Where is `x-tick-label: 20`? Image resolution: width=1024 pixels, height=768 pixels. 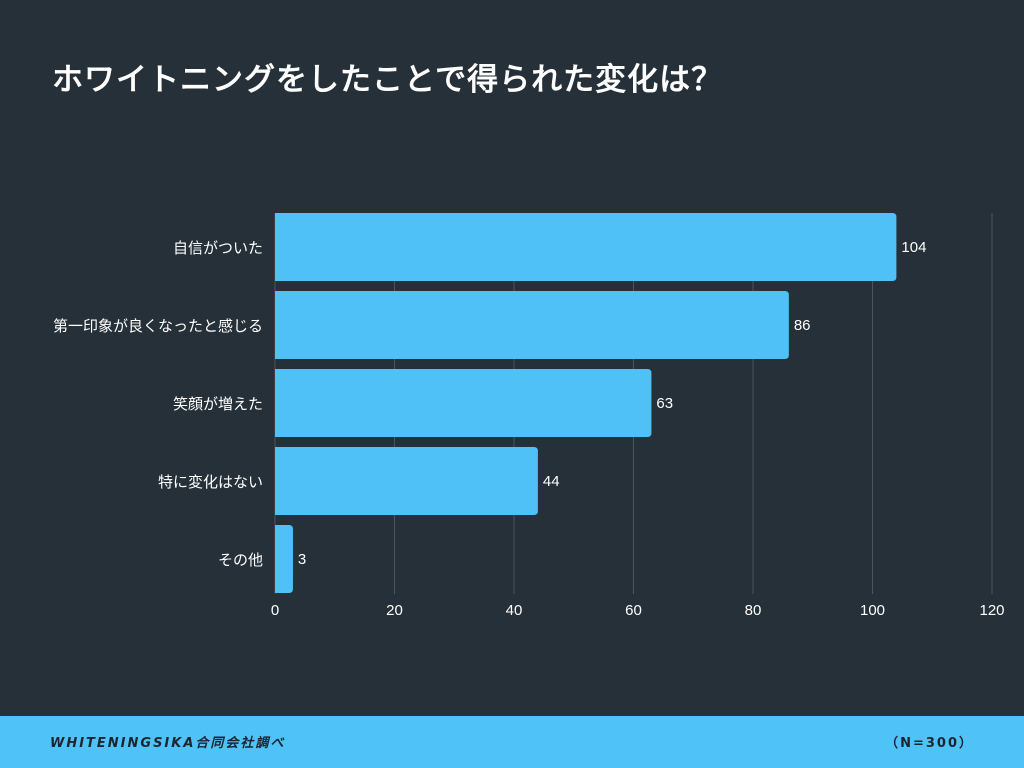 x-tick-label: 20 is located at coordinates (394, 610).